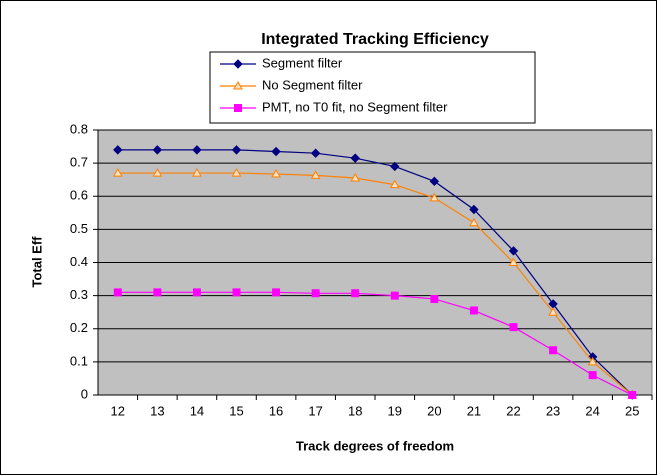 The height and width of the screenshot is (476, 658). What do you see at coordinates (302, 62) in the screenshot?
I see `legend-label: Segment filter` at bounding box center [302, 62].